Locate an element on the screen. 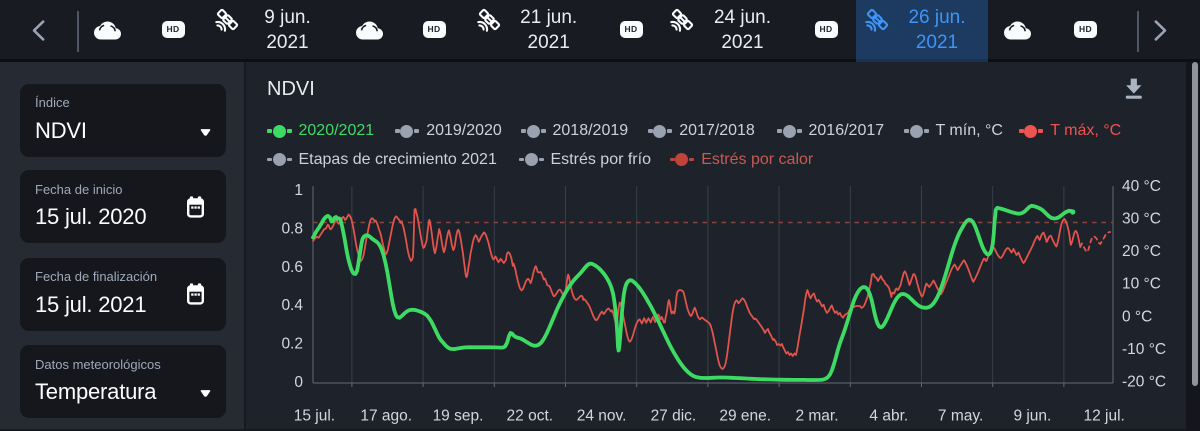 This screenshot has height=431, width=1200. svg-text: 24 nov. is located at coordinates (602, 416).